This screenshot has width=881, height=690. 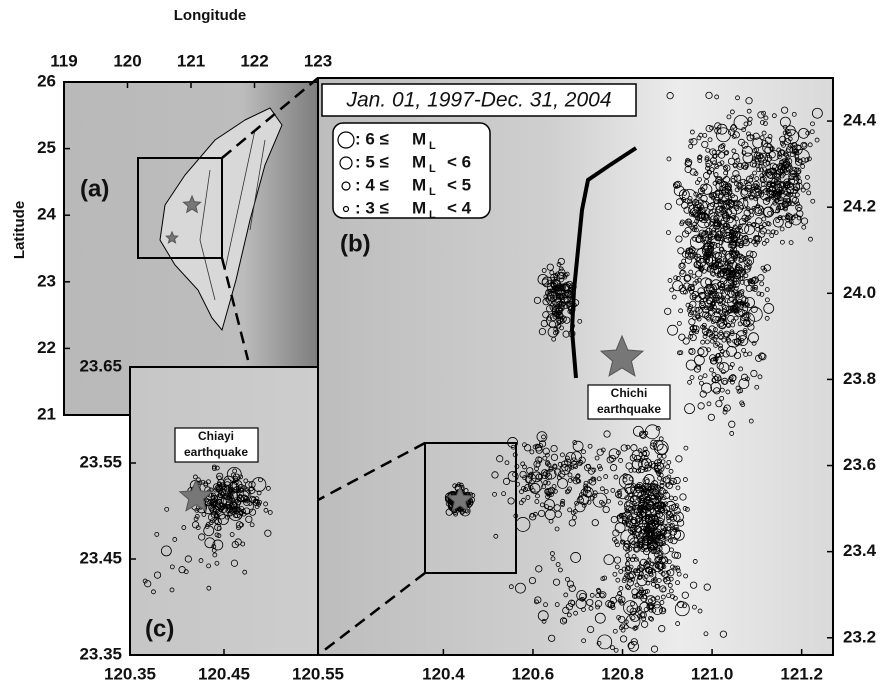 What do you see at coordinates (346, 163) in the screenshot?
I see `legend-symbol` at bounding box center [346, 163].